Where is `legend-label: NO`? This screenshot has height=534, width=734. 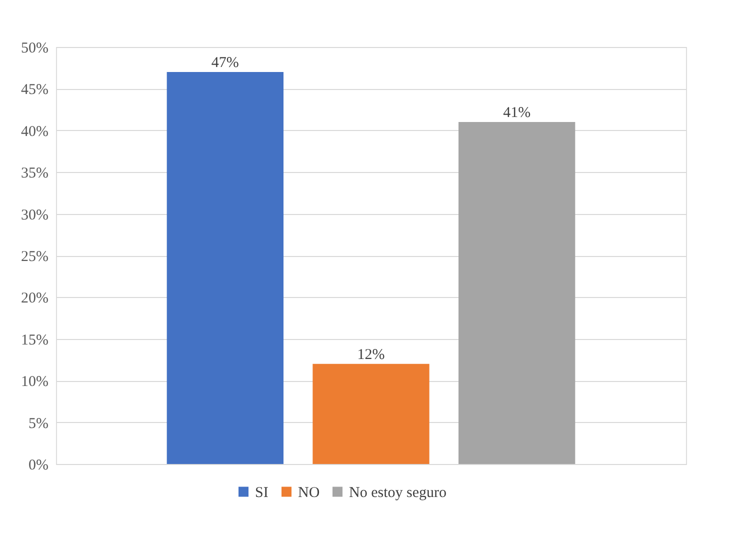 legend-label: NO is located at coordinates (309, 492).